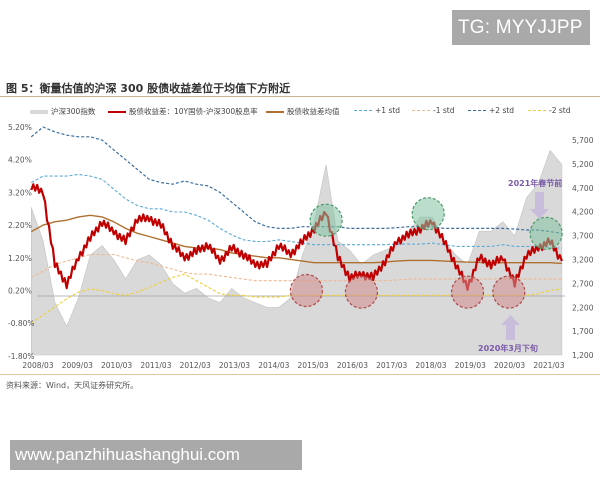 Image resolution: width=600 pixels, height=480 pixels. I want to click on title-divider, so click(300, 96).